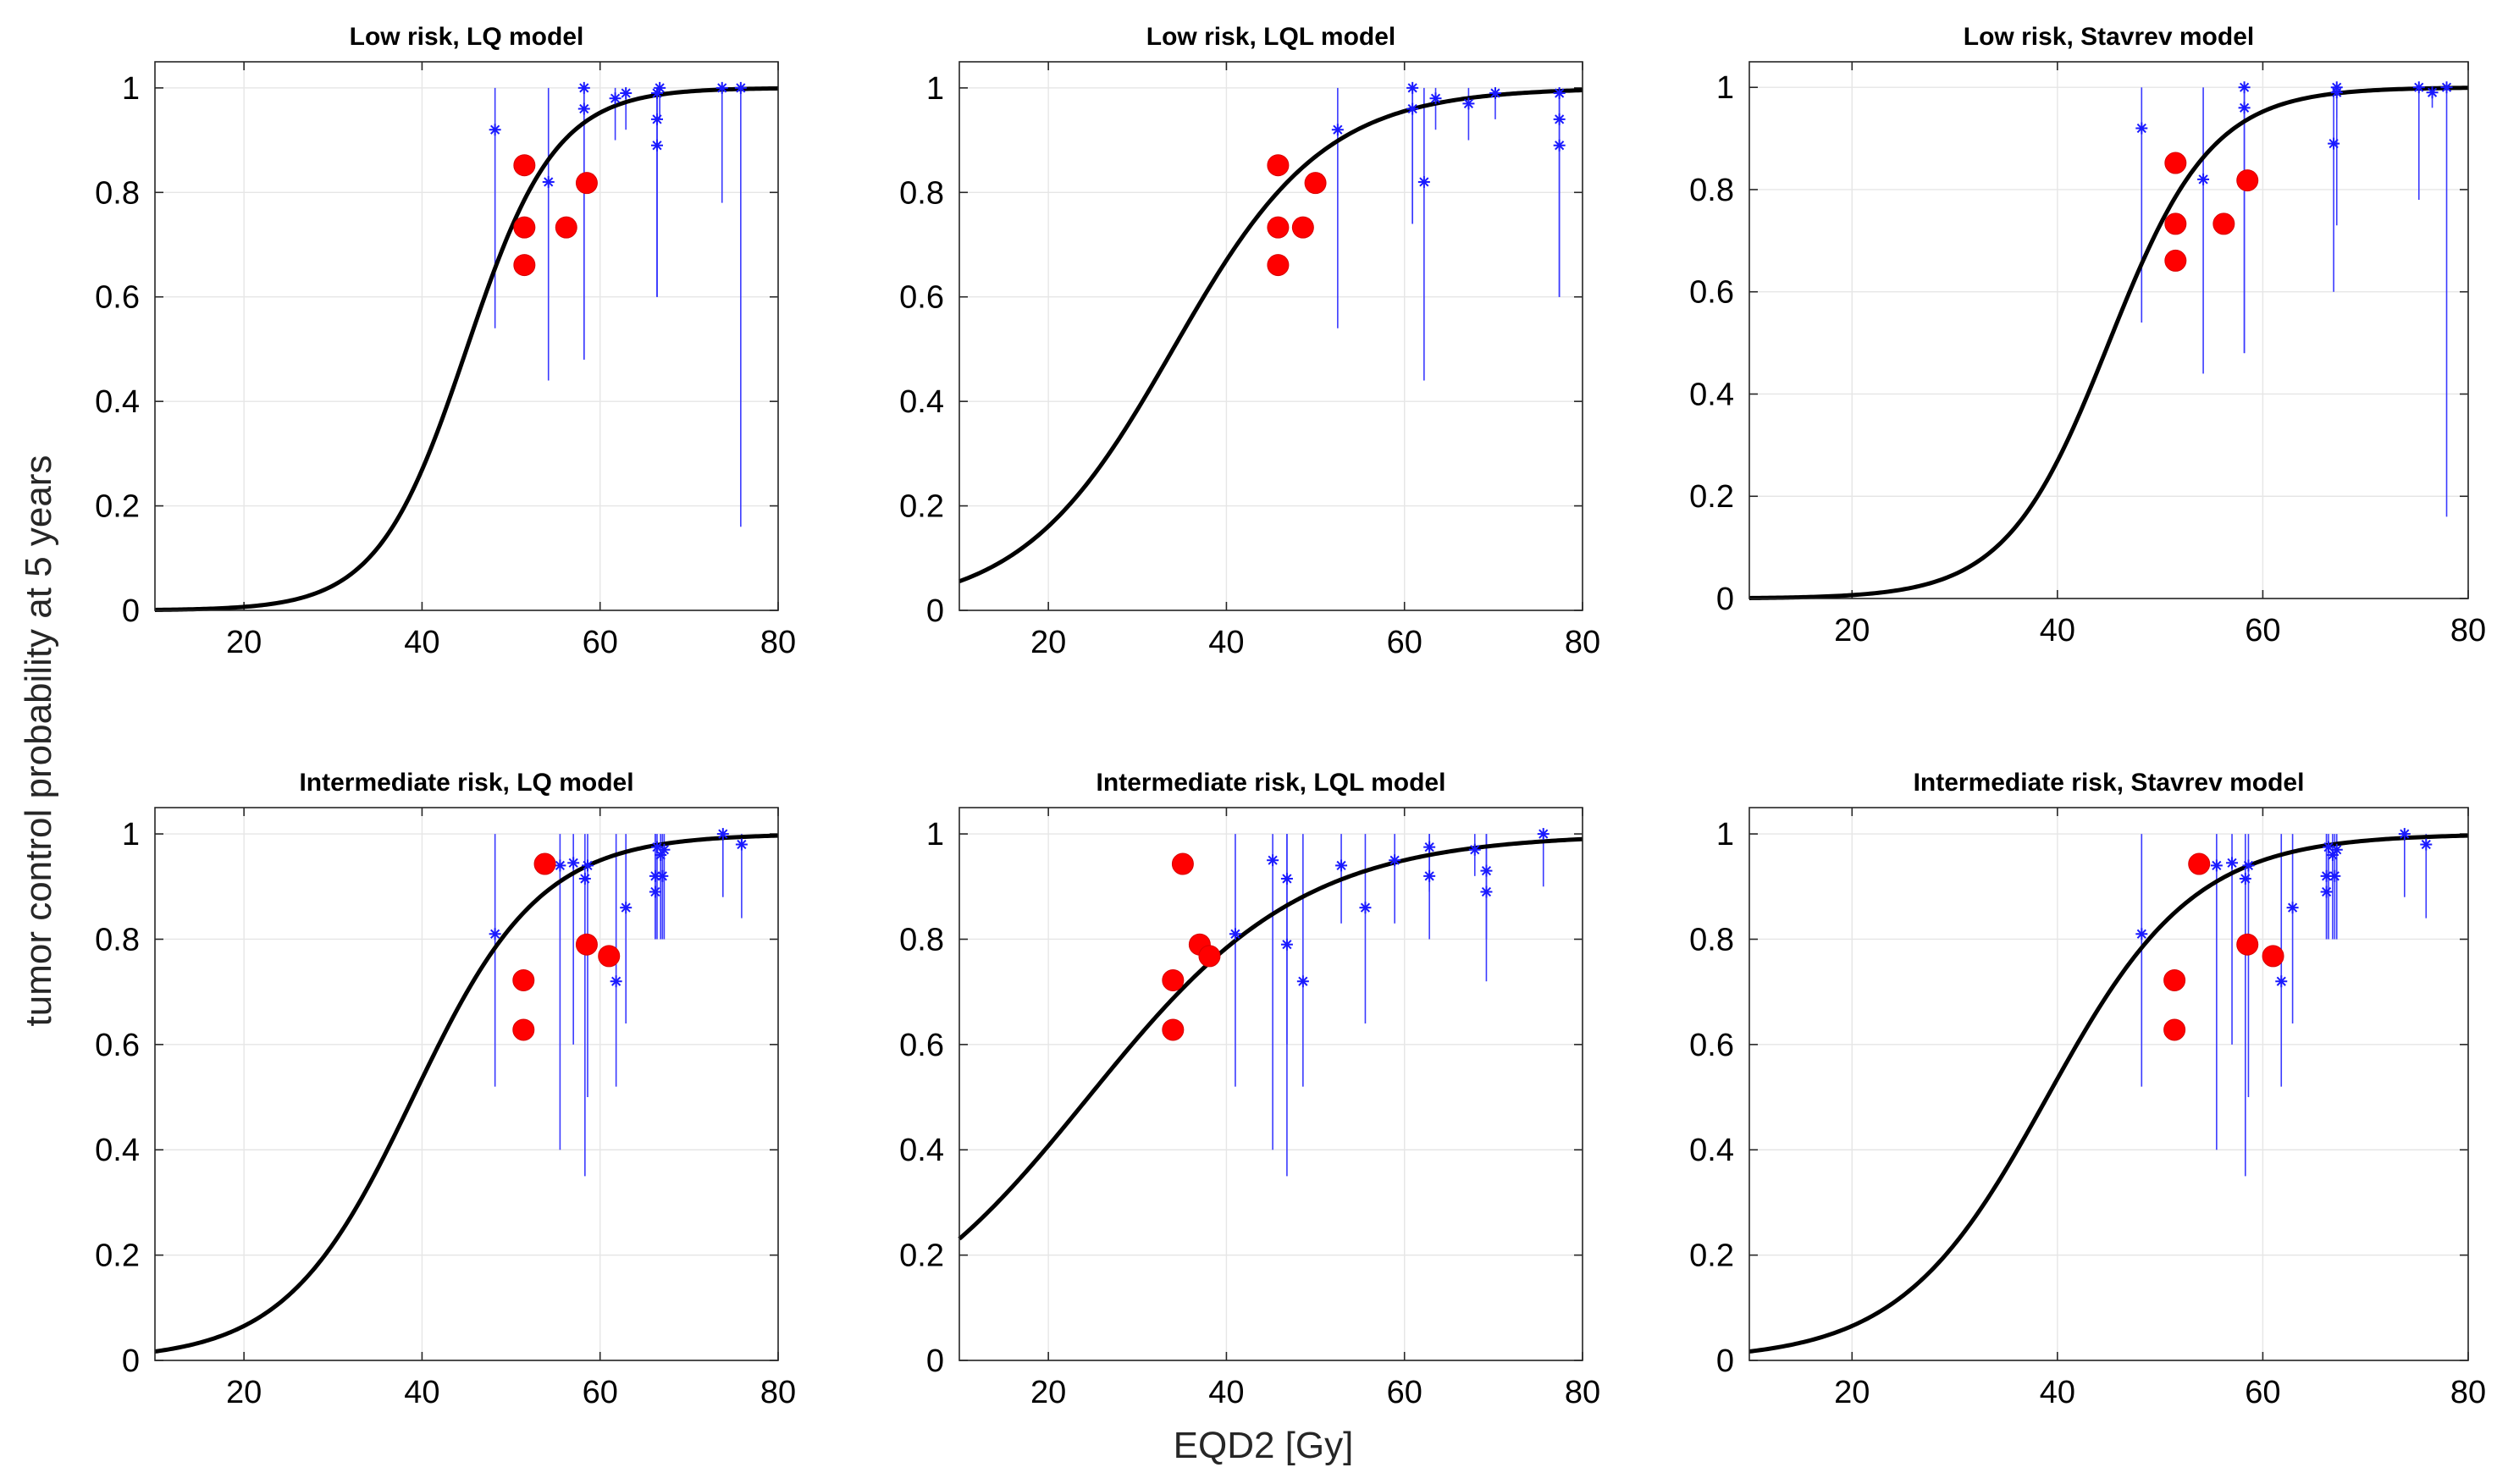  What do you see at coordinates (1271, 37) in the screenshot?
I see `panel-title: Low risk, LQL model` at bounding box center [1271, 37].